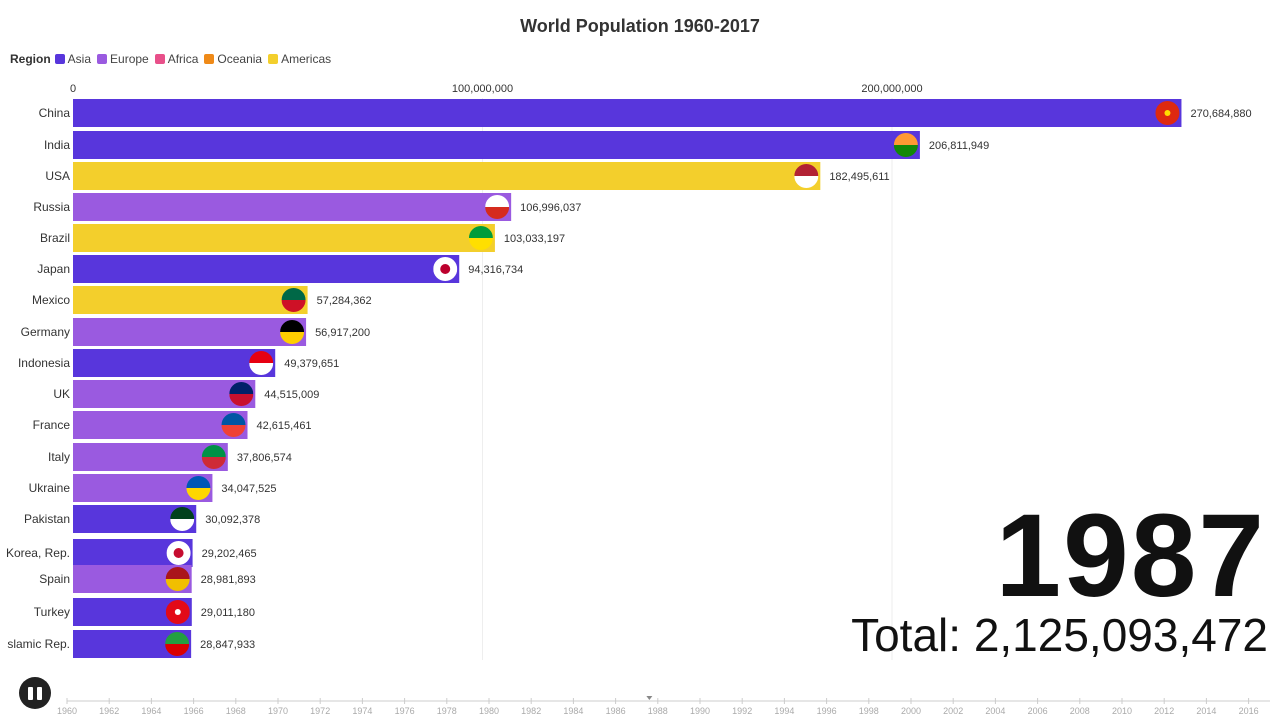 This screenshot has height=720, width=1280. Describe the element at coordinates (1038, 711) in the screenshot. I see `timeline-tick-label: 2006` at that location.